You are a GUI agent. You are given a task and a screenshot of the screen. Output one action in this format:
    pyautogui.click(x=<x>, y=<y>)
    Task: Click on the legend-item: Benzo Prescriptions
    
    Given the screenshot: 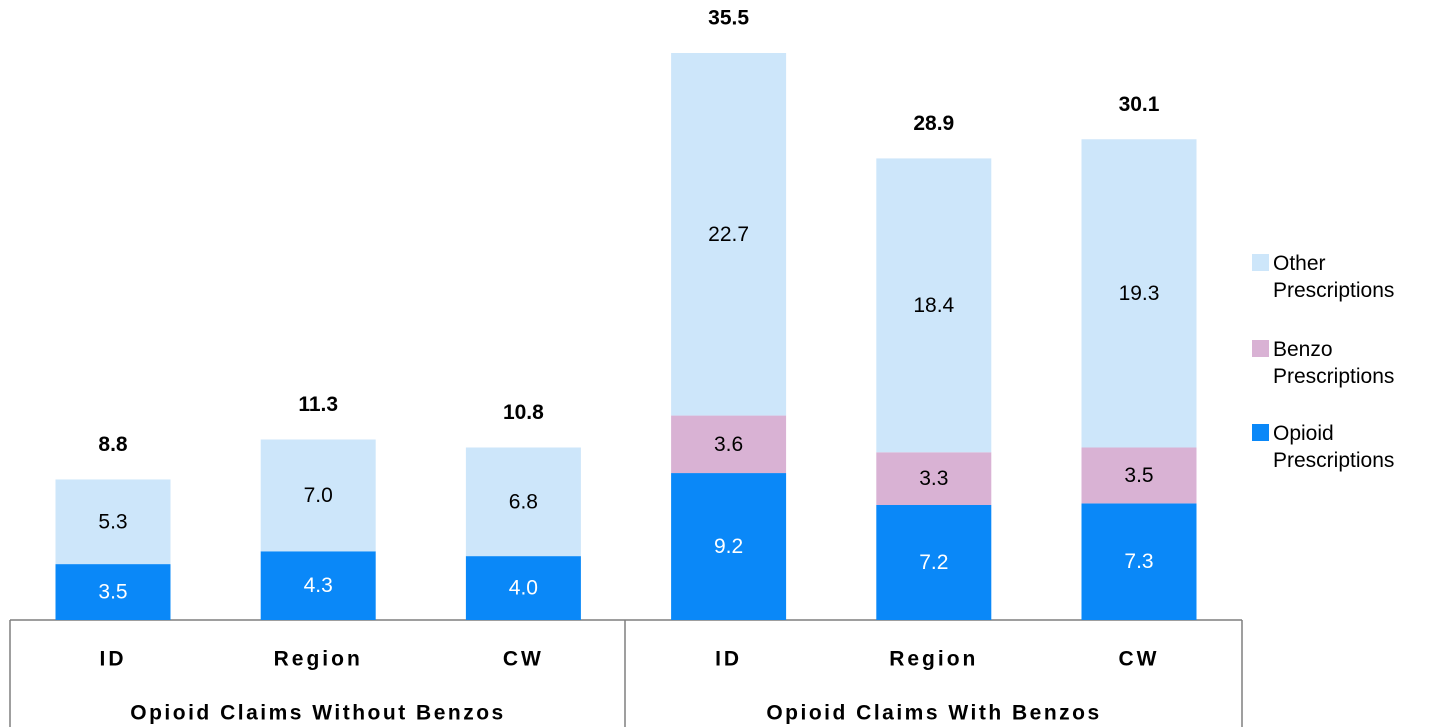 What is the action you would take?
    pyautogui.click(x=1347, y=363)
    